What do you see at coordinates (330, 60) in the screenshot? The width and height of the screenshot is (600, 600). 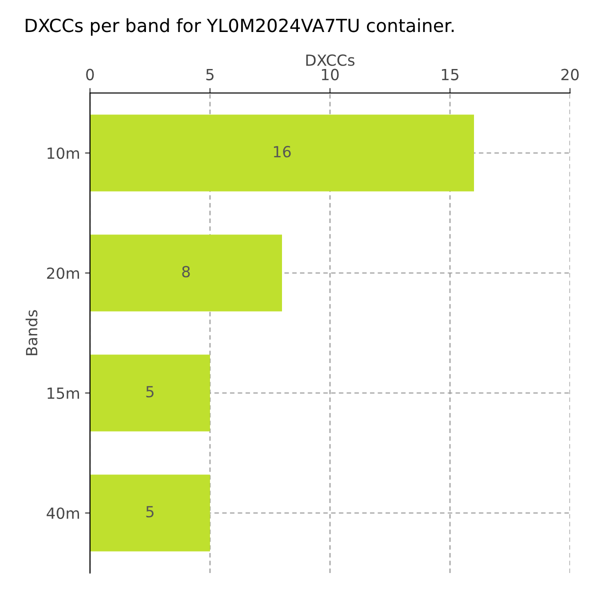 I see `x-axis-title: DXCCs` at bounding box center [330, 60].